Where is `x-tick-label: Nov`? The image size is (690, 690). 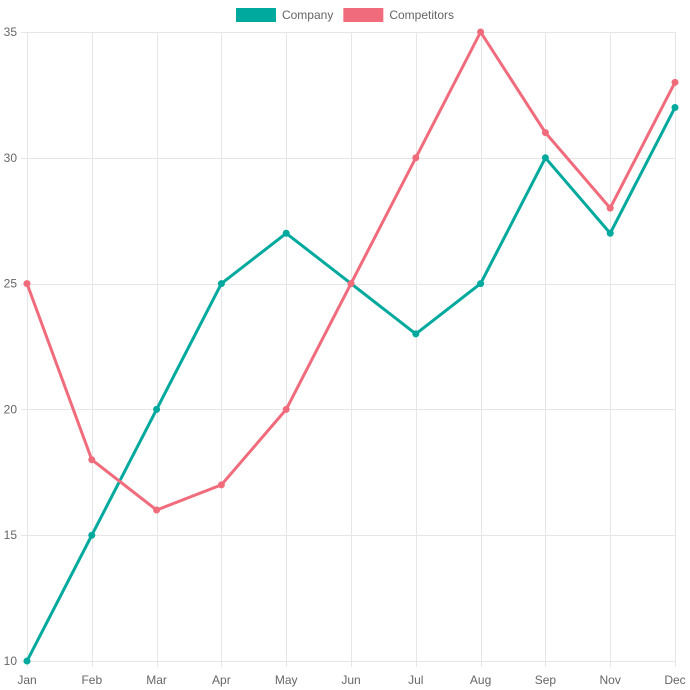 x-tick-label: Nov is located at coordinates (610, 680).